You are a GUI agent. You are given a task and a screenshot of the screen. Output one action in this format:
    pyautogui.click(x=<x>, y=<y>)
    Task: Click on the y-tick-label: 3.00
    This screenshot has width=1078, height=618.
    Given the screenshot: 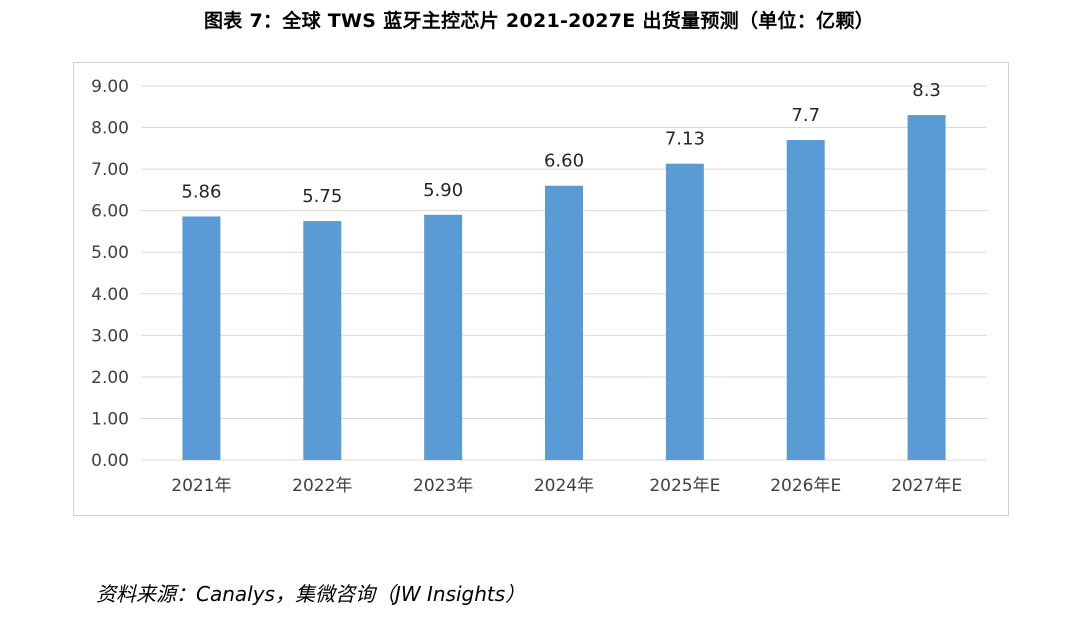 What is the action you would take?
    pyautogui.click(x=110, y=336)
    